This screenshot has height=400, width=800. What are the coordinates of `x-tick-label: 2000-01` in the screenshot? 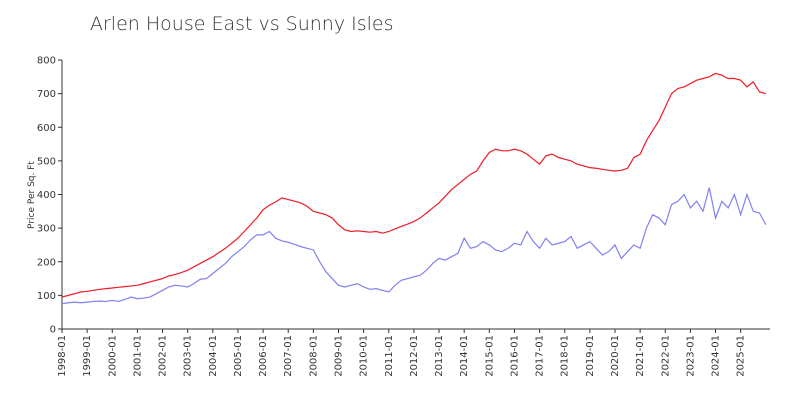 It's located at (112, 356).